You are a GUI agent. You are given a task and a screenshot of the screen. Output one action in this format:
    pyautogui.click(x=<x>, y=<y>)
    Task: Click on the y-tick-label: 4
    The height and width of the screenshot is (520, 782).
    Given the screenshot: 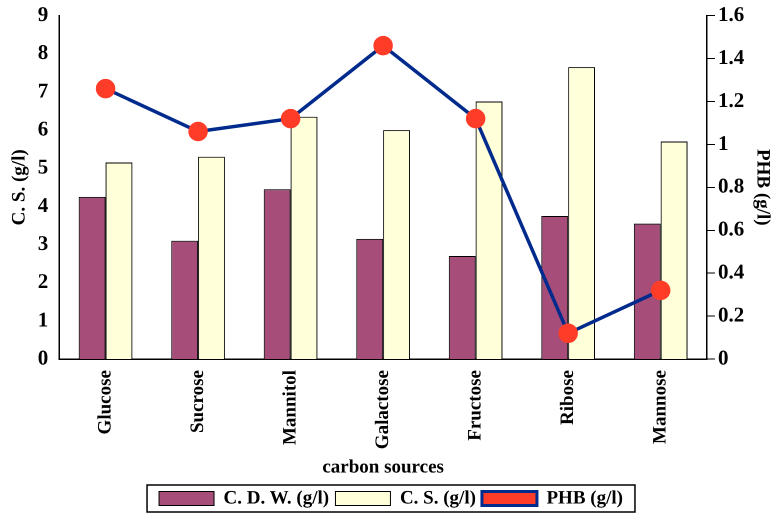 What is the action you would take?
    pyautogui.click(x=43, y=204)
    